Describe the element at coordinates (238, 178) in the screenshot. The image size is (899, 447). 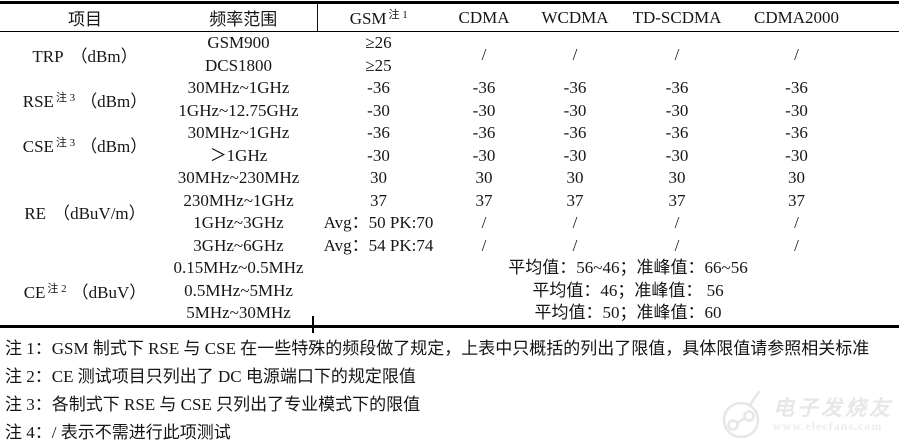
I see `freq-cell: 30MHz~230MHz` at that location.